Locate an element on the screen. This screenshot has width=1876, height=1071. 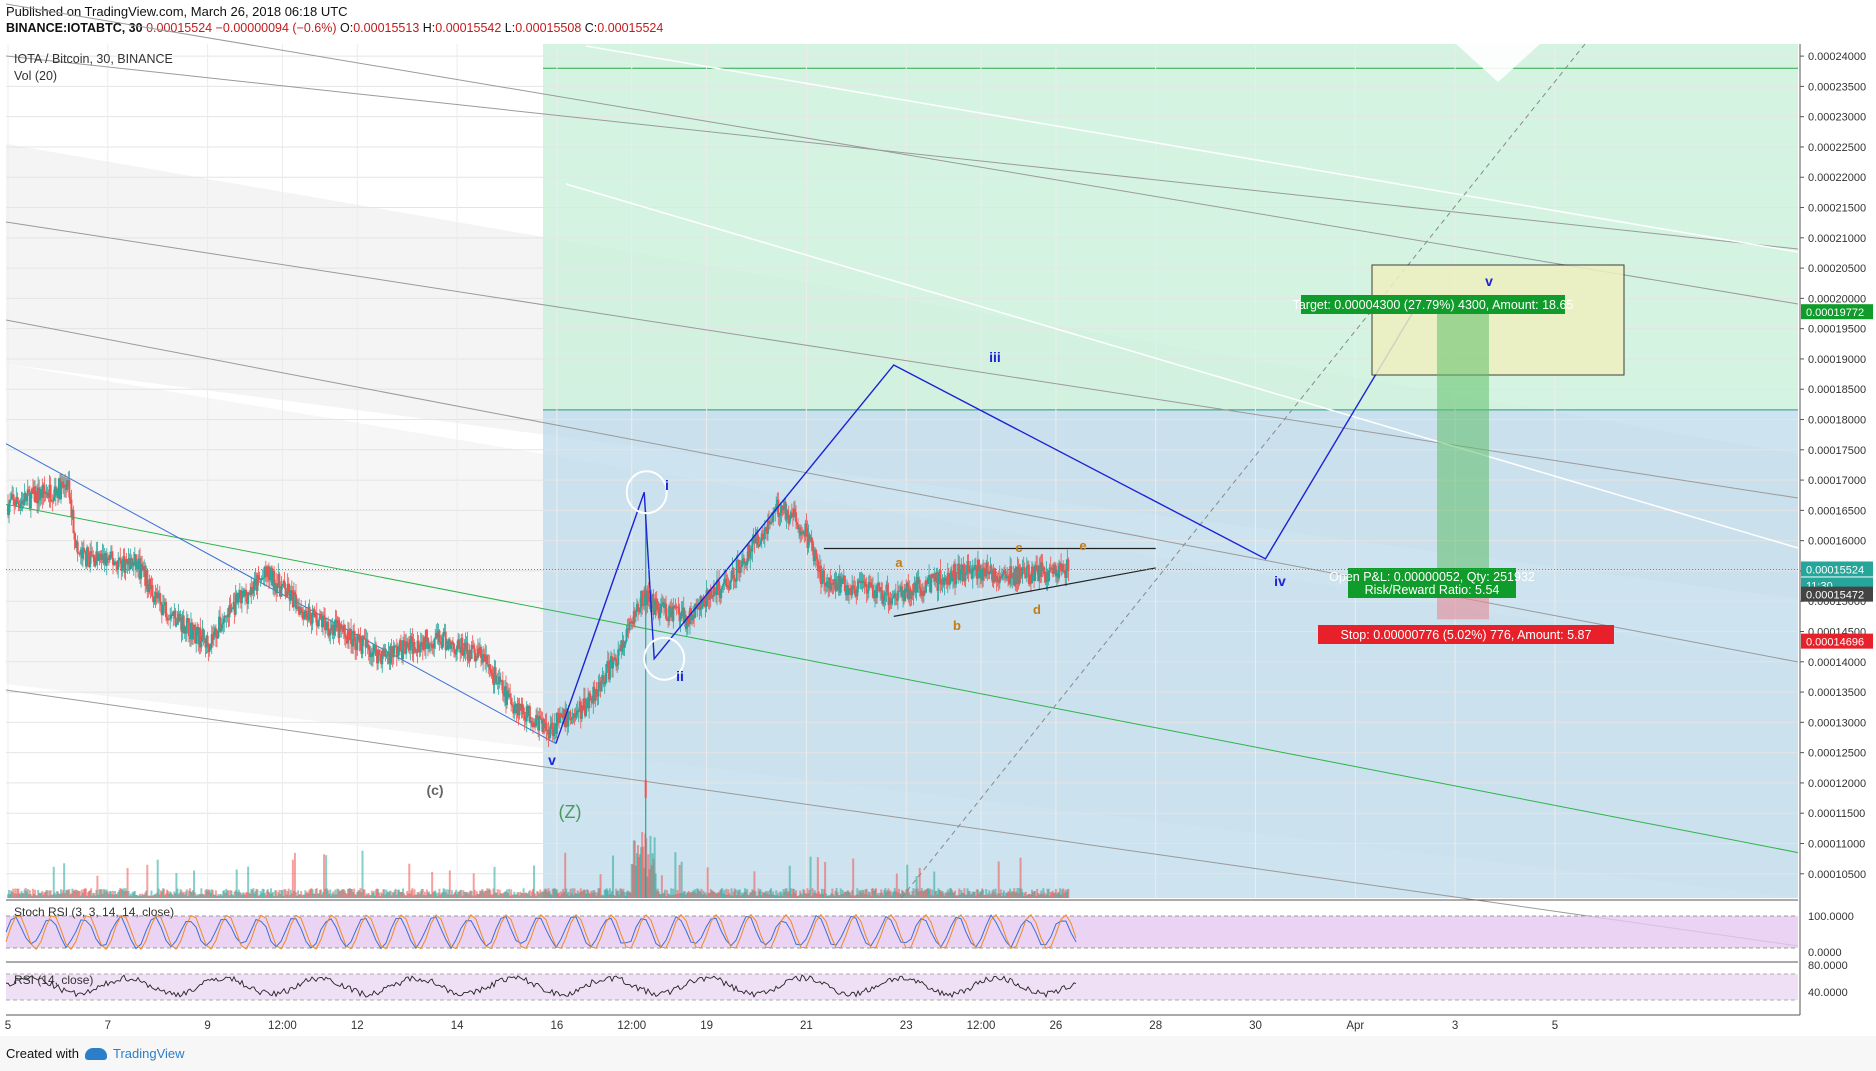
wave-label-z: (Z) is located at coordinates (570, 812).